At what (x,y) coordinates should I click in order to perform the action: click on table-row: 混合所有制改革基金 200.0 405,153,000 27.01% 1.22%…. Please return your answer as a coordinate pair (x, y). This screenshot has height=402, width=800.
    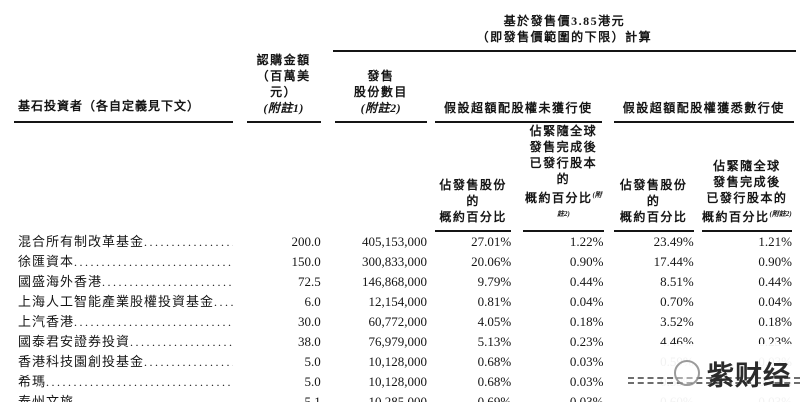
    Looking at the image, I should click on (405, 242).